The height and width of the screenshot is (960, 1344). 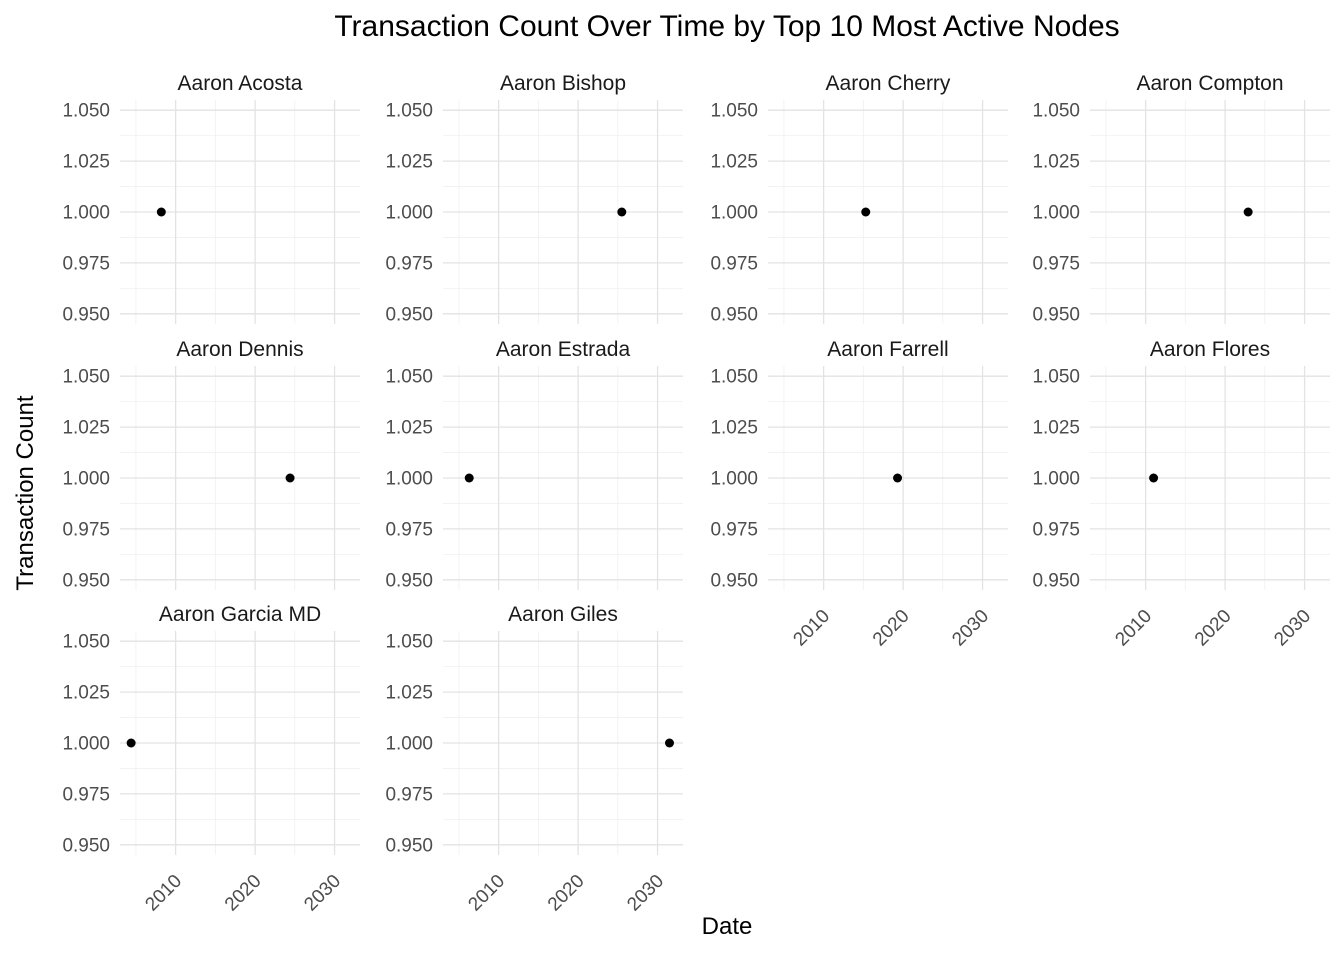 I want to click on facet-panel: Aaron Cherry 0.950 0.975 1.000 1.025 1.050, so click(x=859, y=198).